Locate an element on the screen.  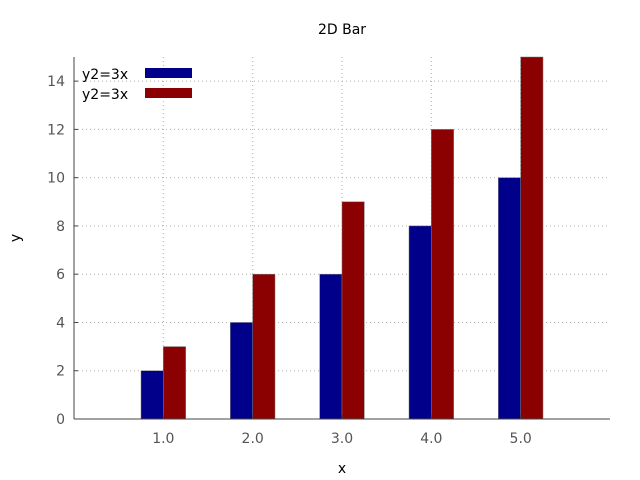
y-tick-label: 0 is located at coordinates (60, 420).